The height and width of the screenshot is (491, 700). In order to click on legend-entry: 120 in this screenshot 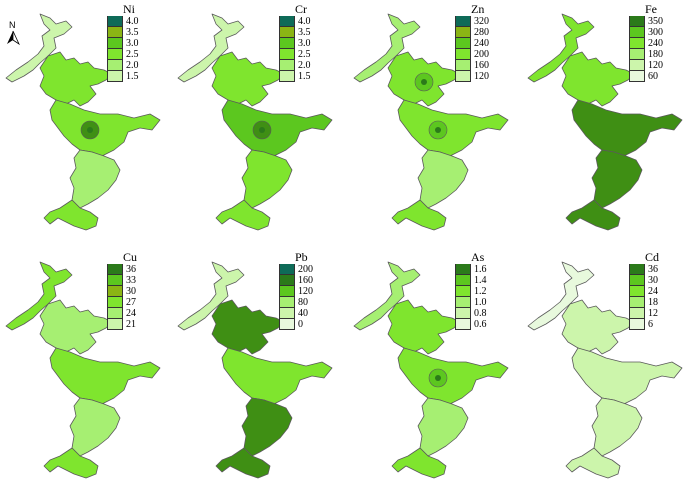, I will do `click(485, 76)`.